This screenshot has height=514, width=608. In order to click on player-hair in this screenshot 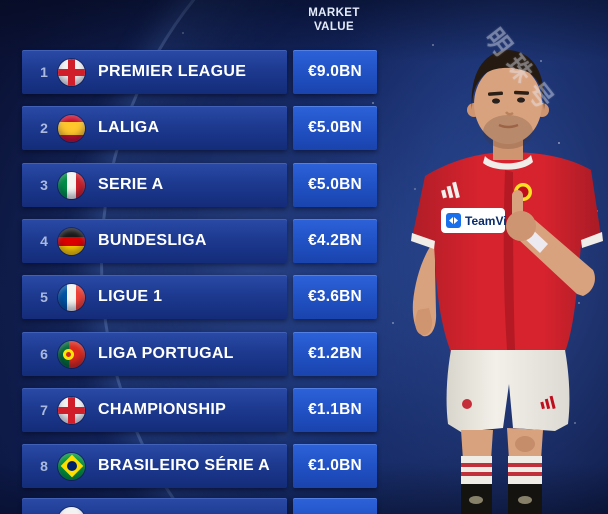, I will do `click(508, 80)`.